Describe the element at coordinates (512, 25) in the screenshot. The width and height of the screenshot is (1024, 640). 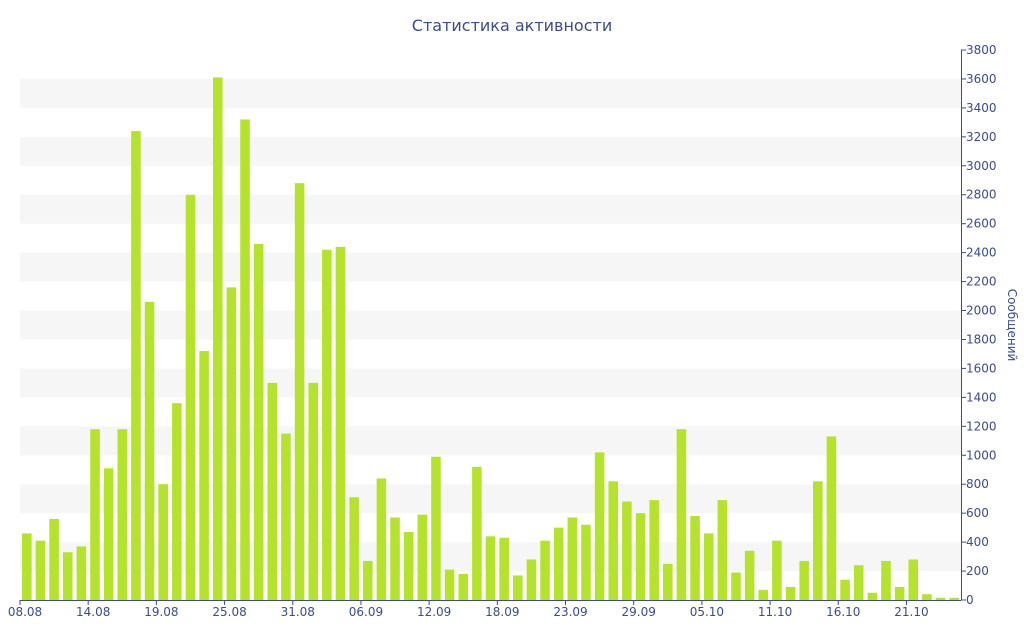
I see `chart-title: Статистика активности` at that location.